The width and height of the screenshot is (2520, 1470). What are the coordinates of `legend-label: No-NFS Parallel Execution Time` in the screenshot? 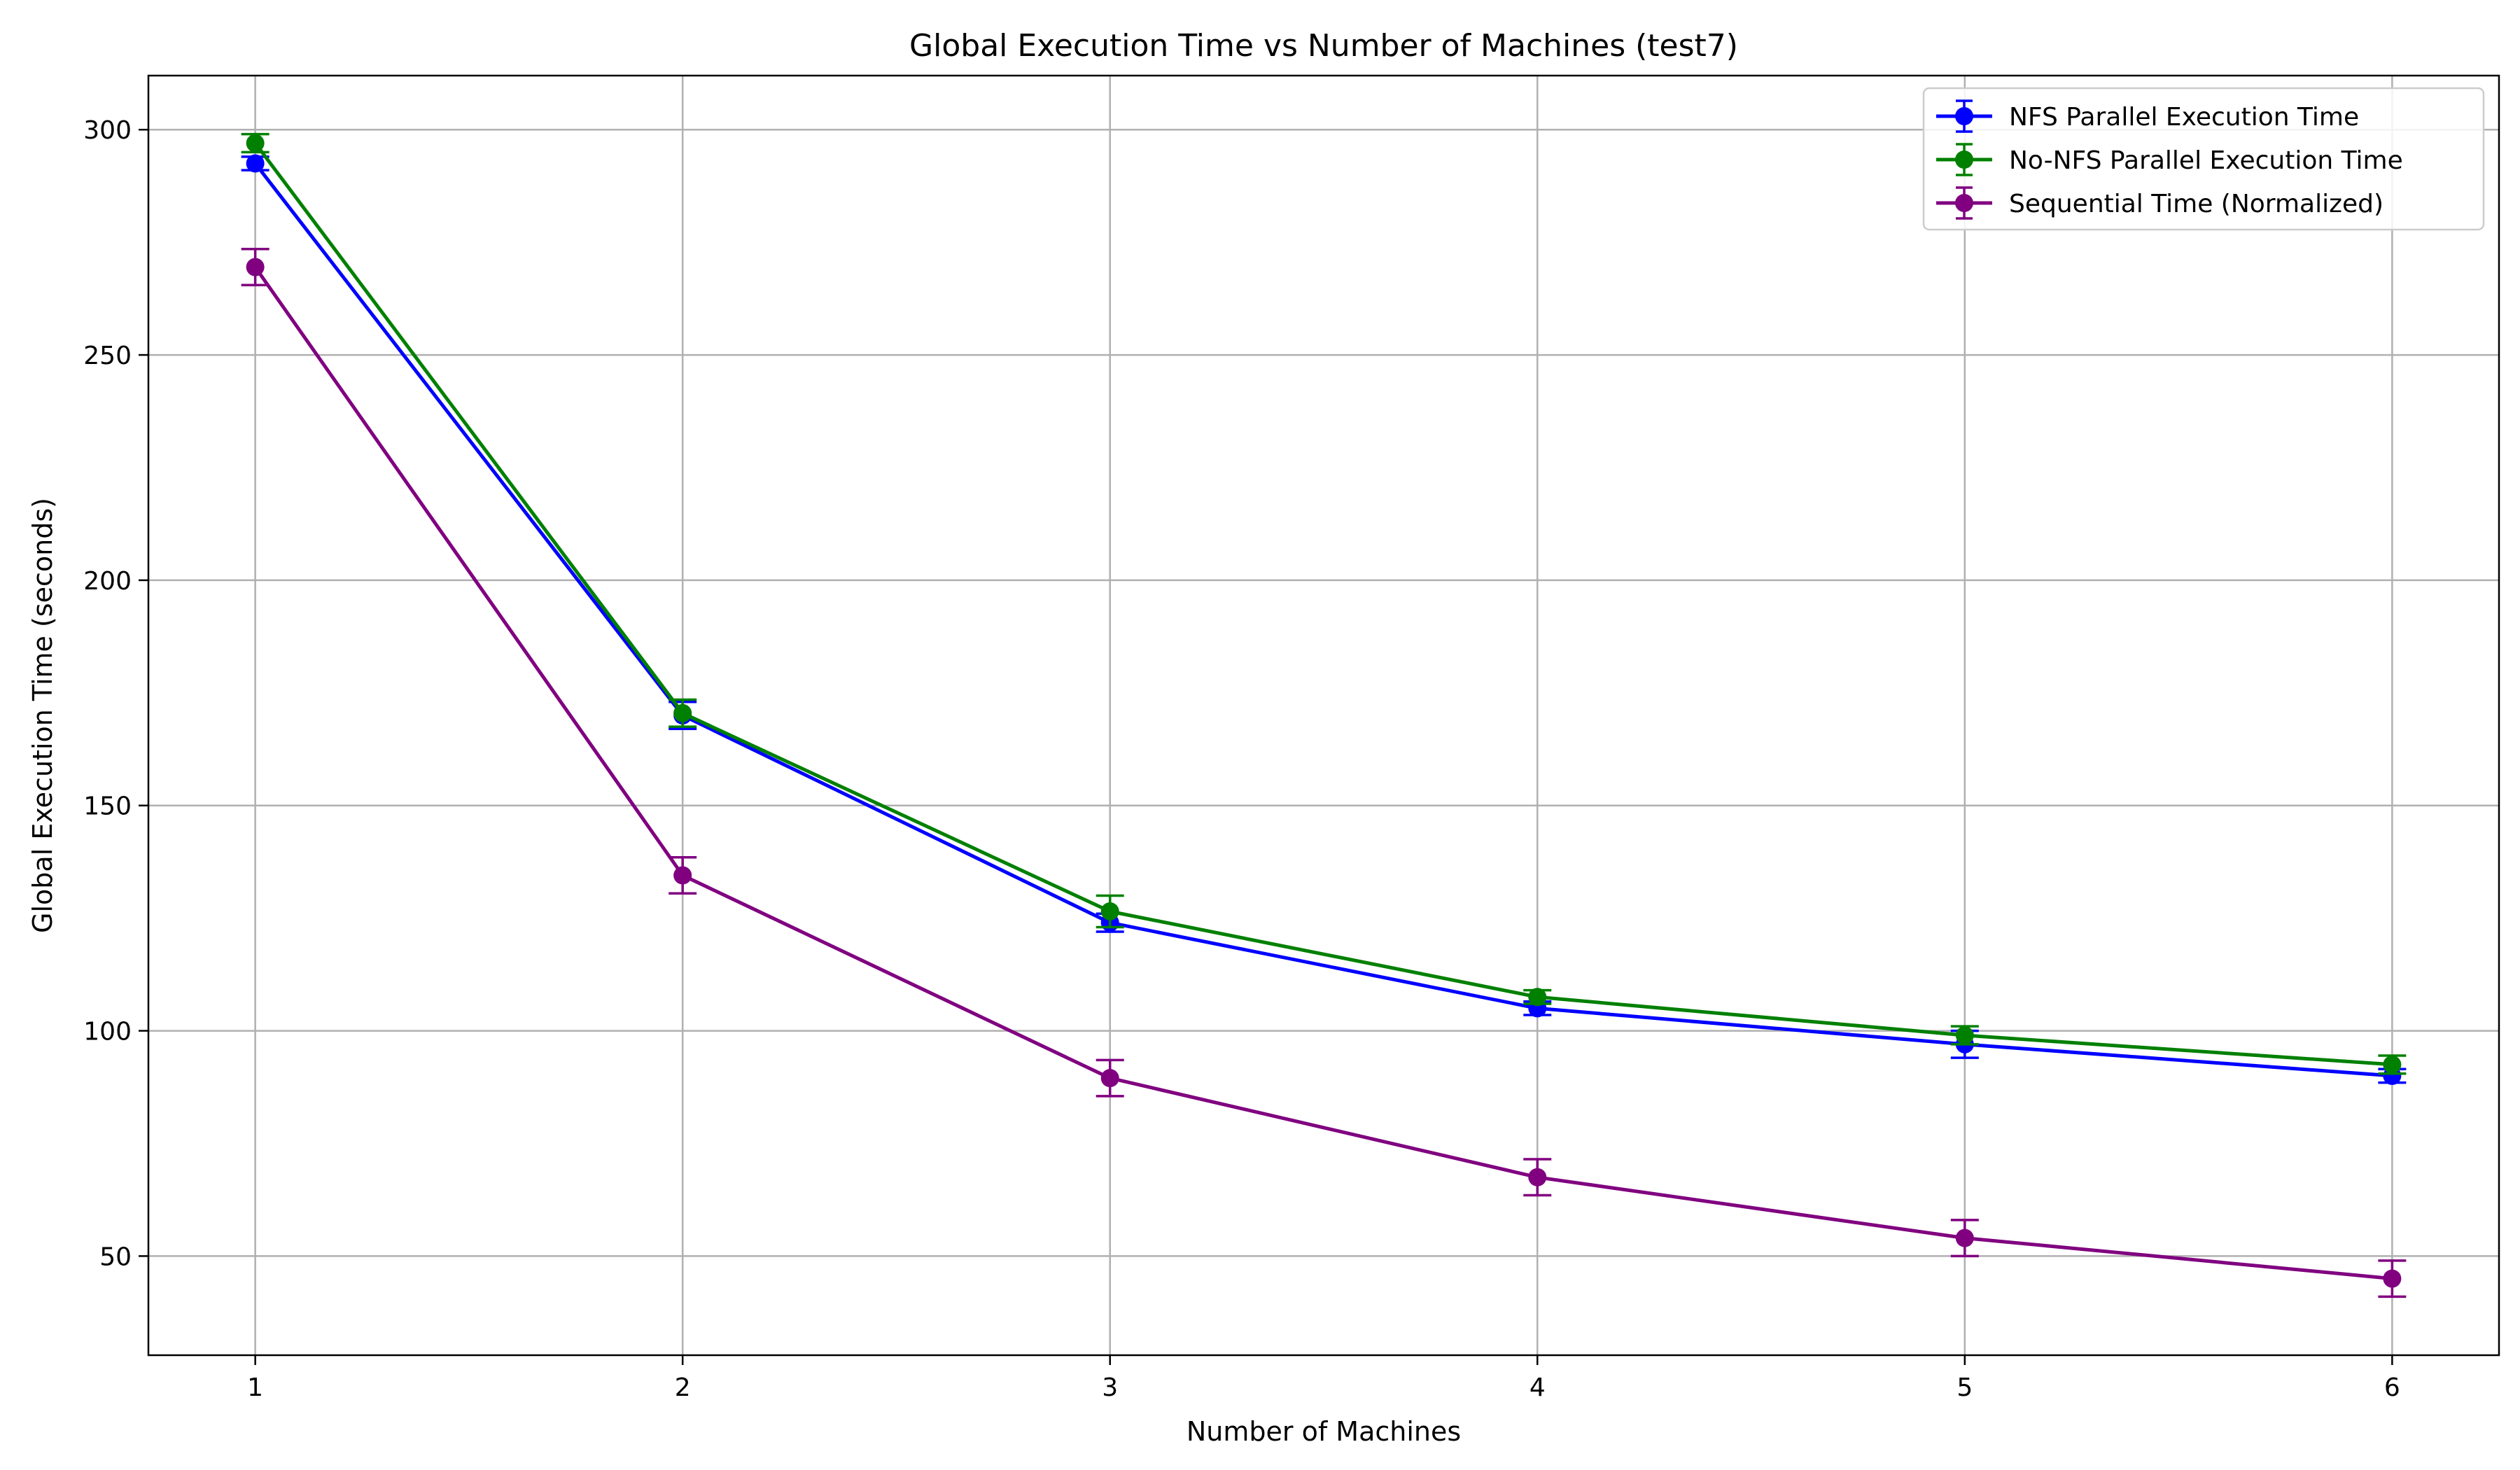 It's located at (2206, 160).